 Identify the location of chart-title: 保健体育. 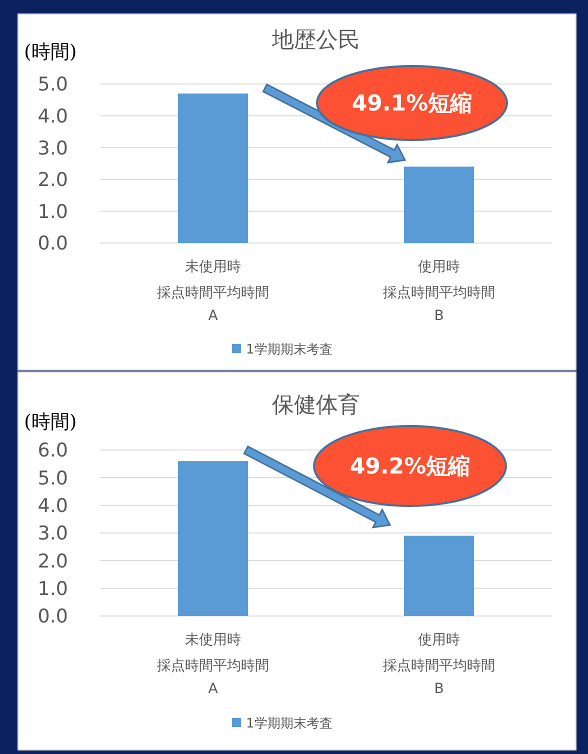
(316, 405).